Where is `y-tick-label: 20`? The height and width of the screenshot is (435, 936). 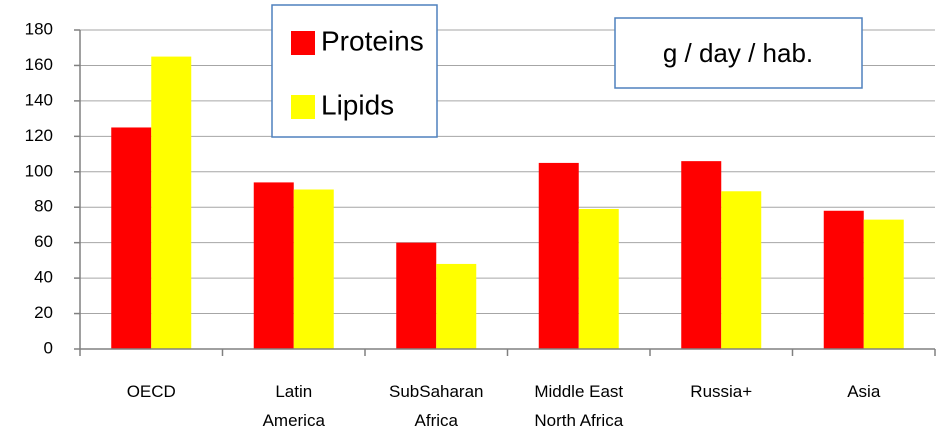
y-tick-label: 20 is located at coordinates (43, 312).